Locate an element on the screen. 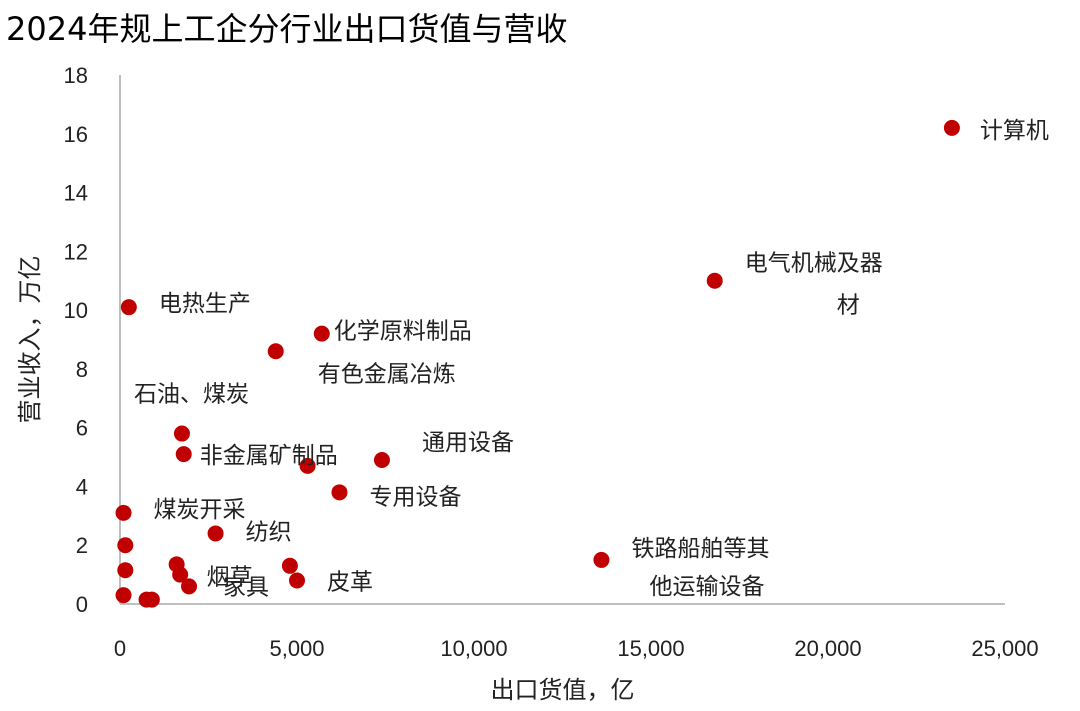 The width and height of the screenshot is (1080, 711). x-axis-label: 出口货值，亿 is located at coordinates (563, 690).